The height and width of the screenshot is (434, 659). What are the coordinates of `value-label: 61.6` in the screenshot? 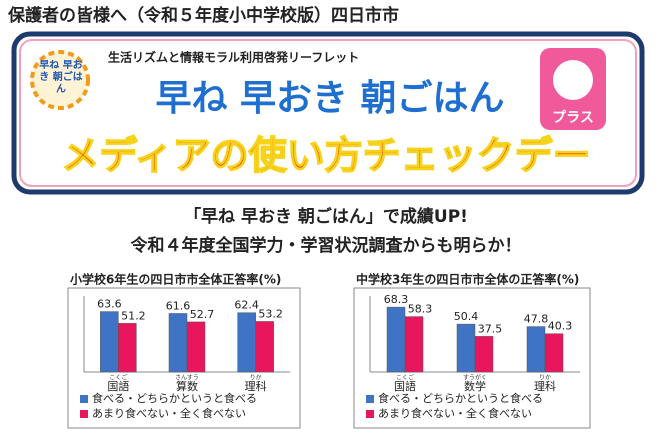 It's located at (178, 305).